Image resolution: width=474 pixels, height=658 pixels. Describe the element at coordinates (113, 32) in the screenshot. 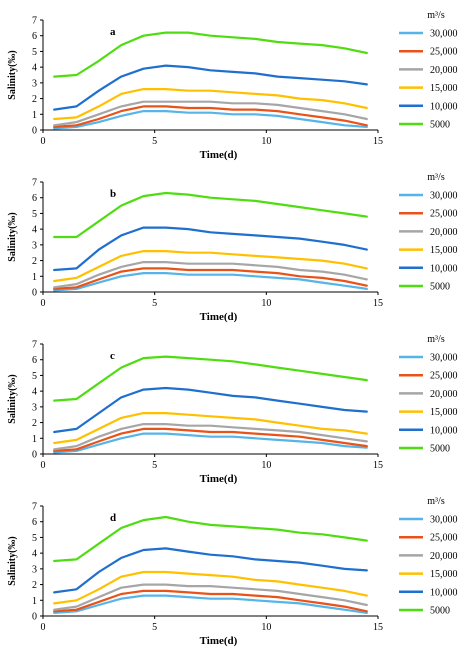

I see `panel-label: a` at that location.